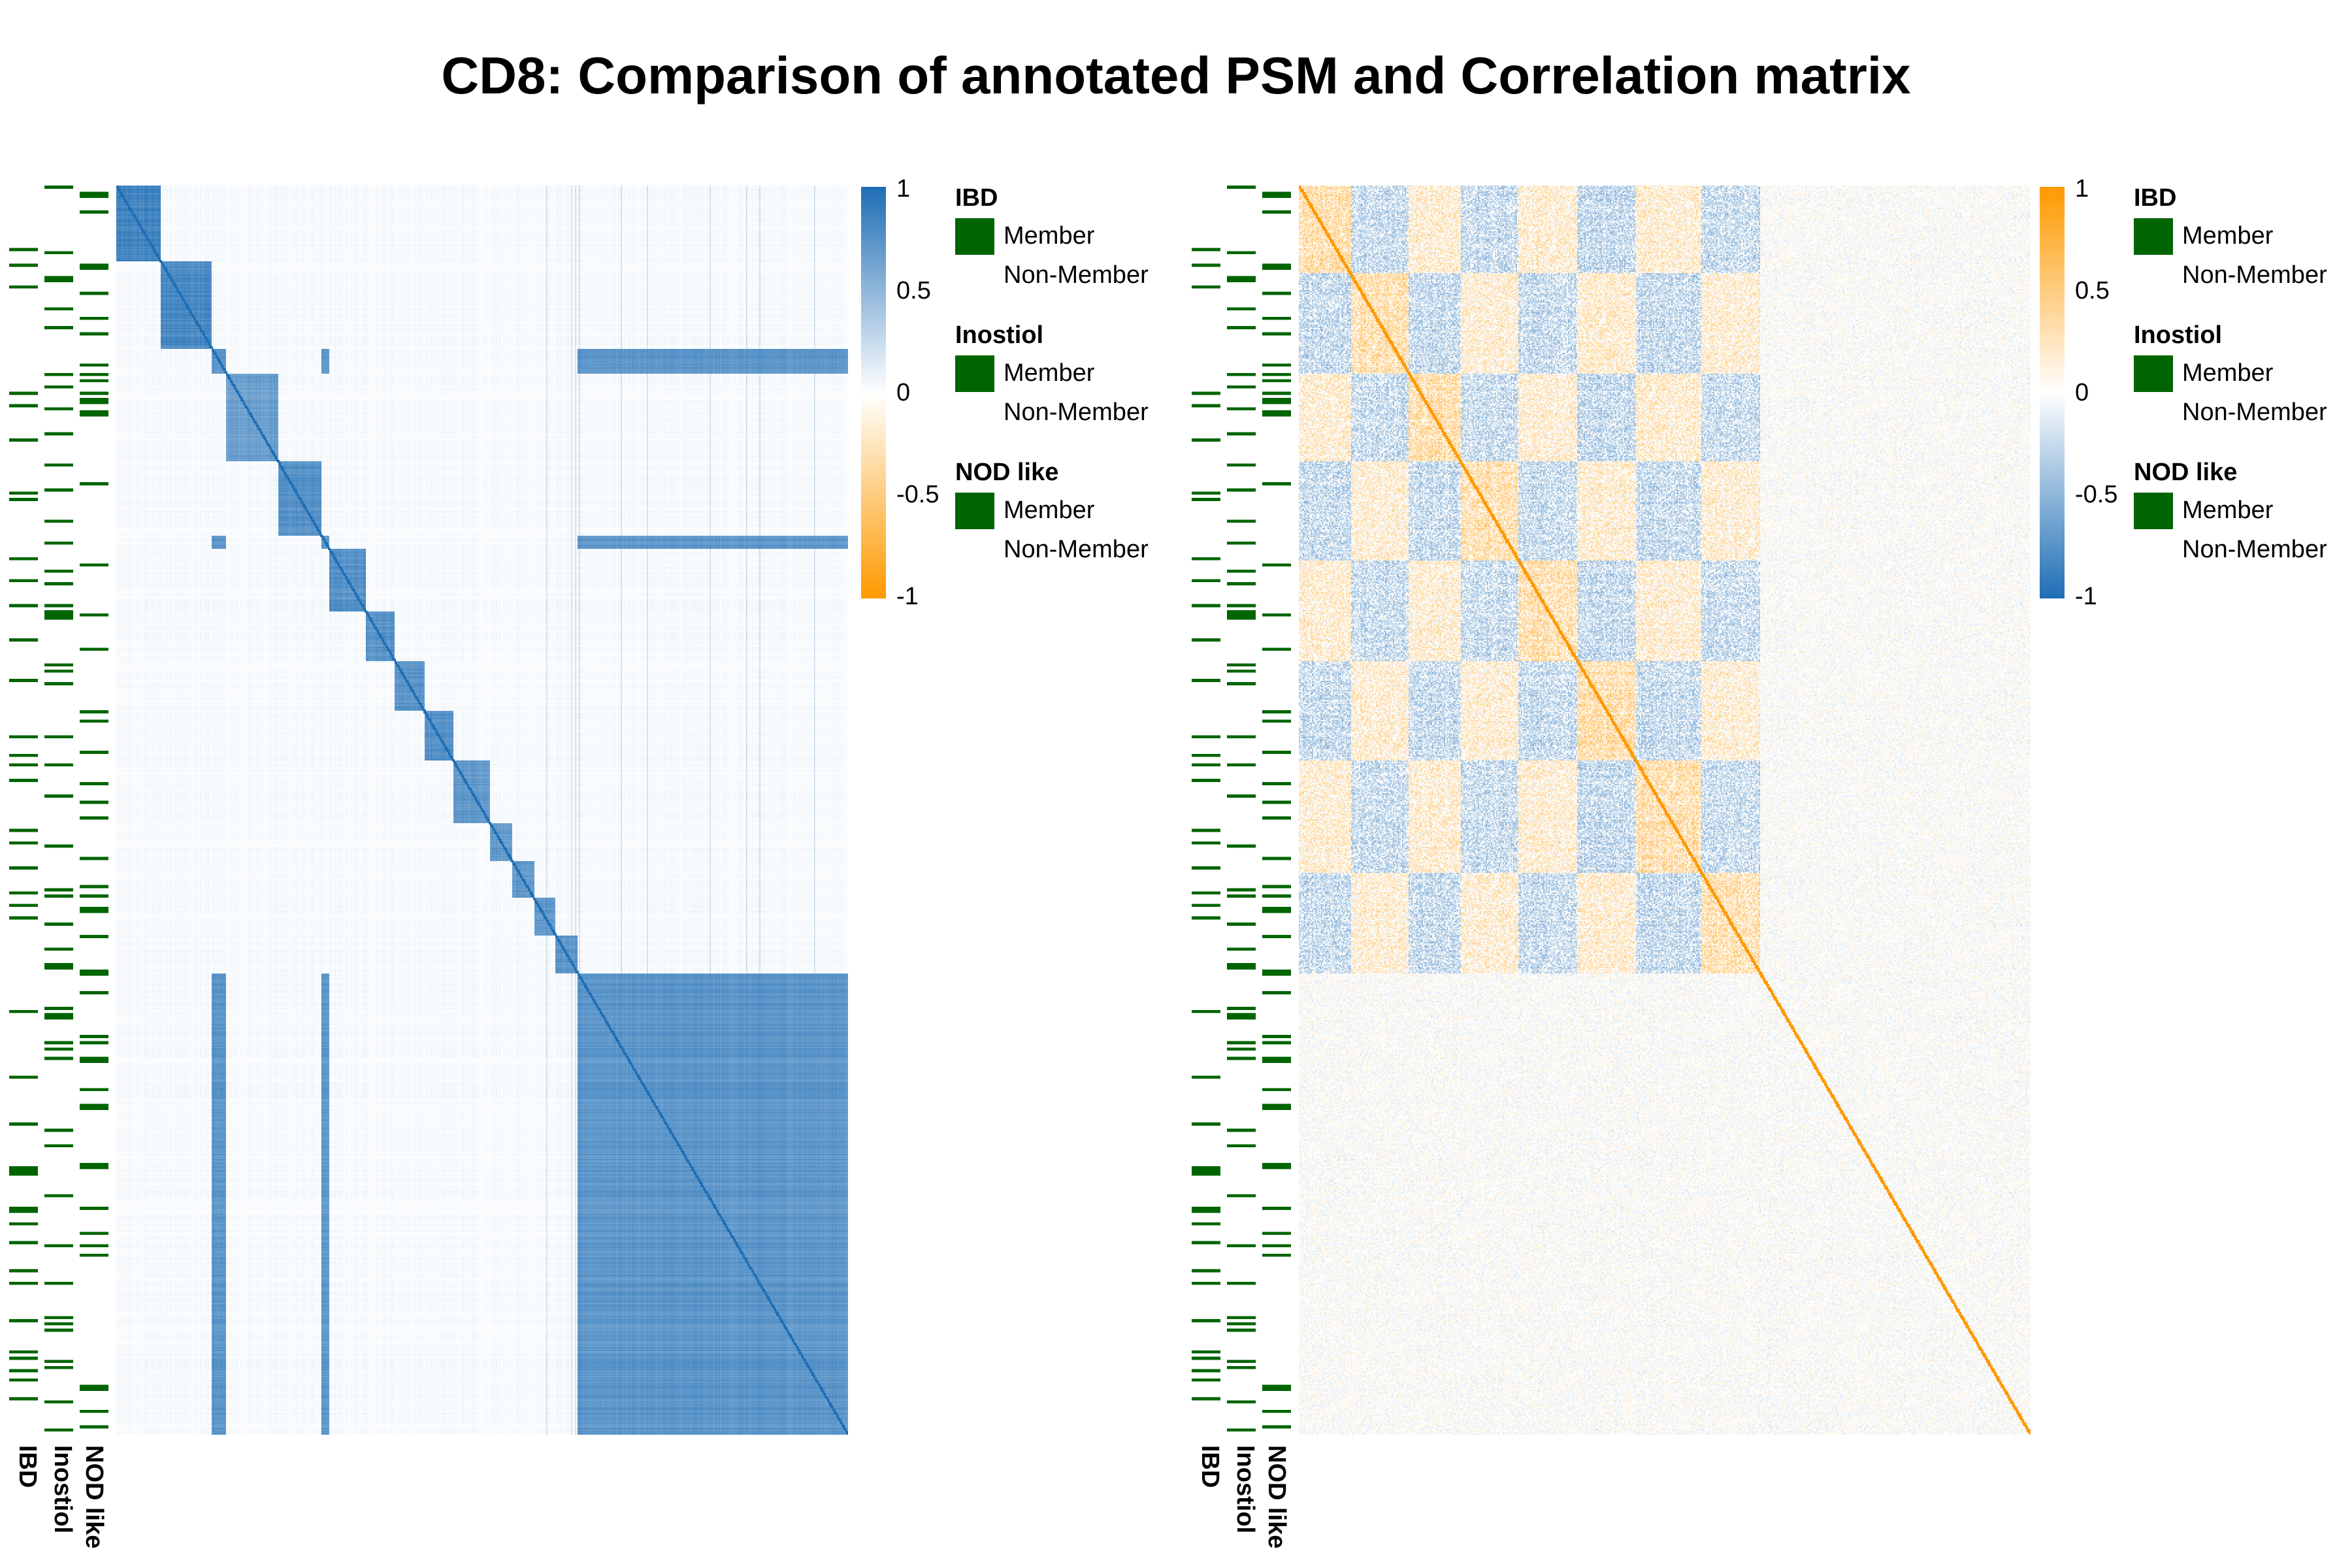 The image size is (2352, 1568). Describe the element at coordinates (2082, 392) in the screenshot. I see `cor-scale-tick-0: 0` at that location.